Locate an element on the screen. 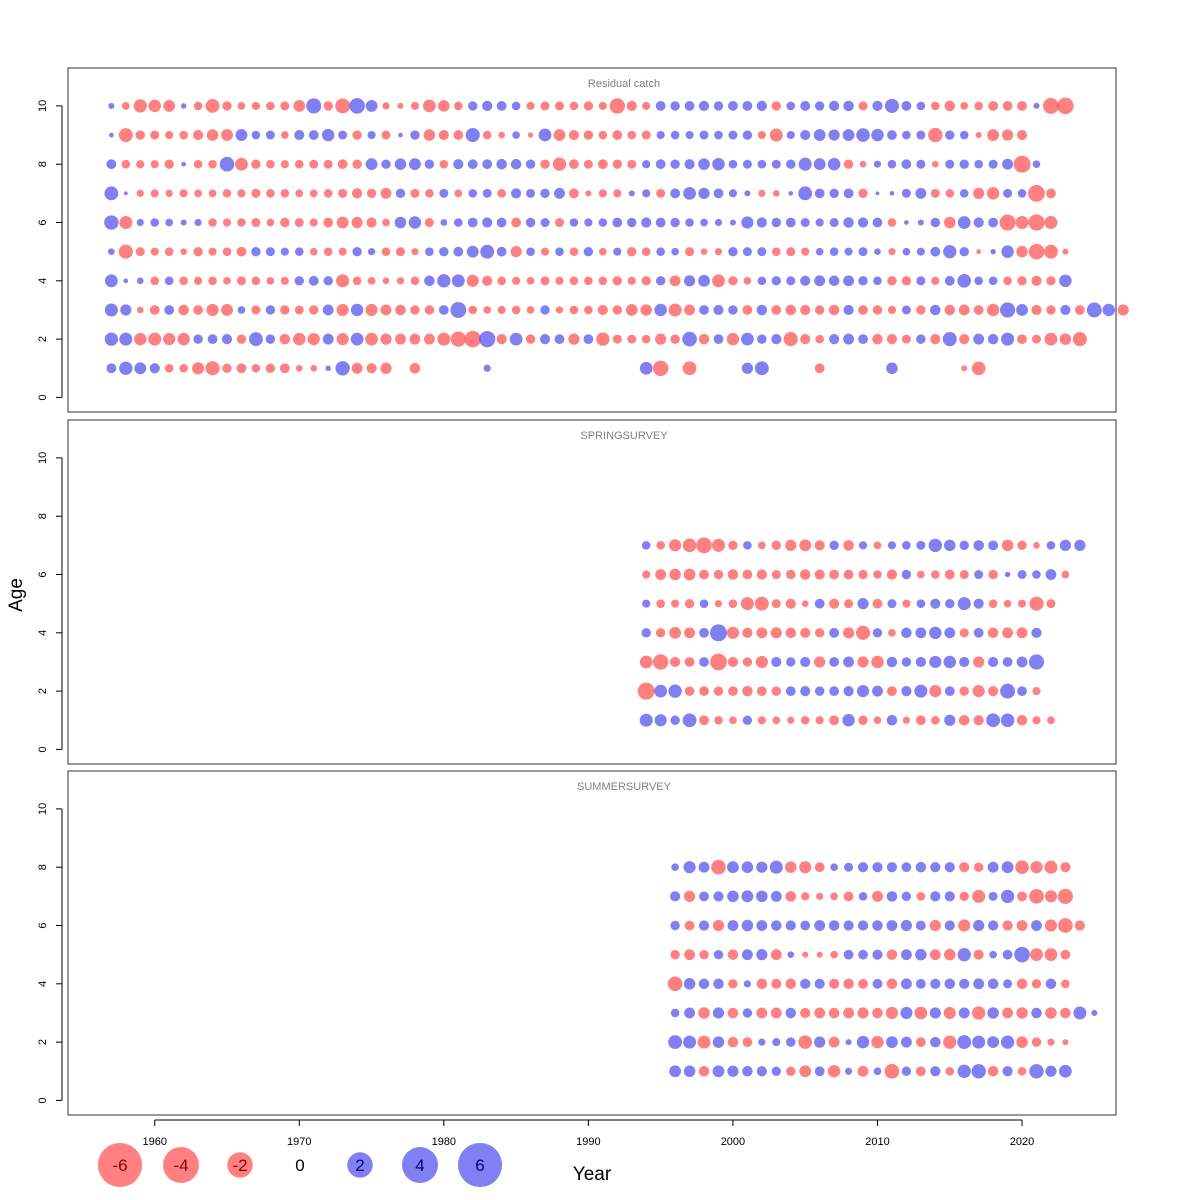 The image size is (1200, 1200). legend-label: 4 is located at coordinates (419, 1165).